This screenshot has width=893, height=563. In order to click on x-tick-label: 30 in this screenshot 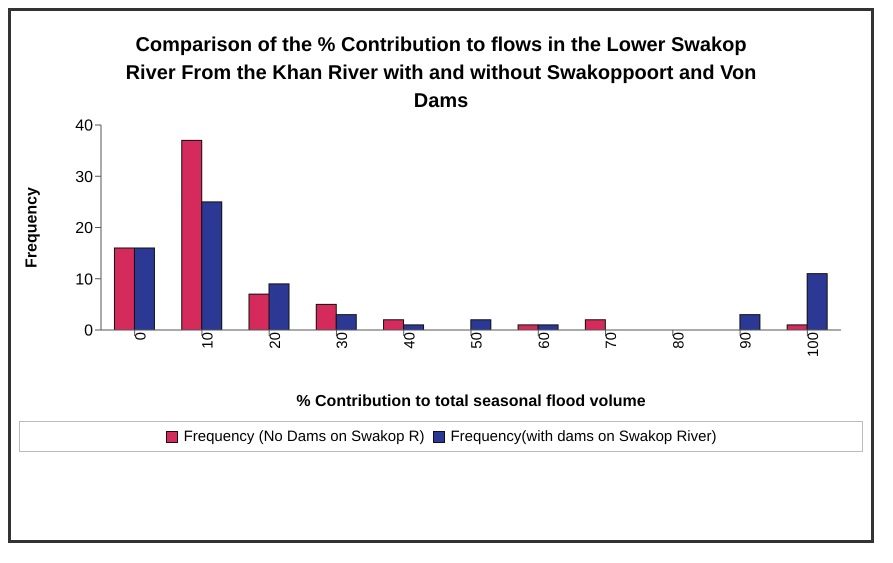, I will do `click(343, 340)`.